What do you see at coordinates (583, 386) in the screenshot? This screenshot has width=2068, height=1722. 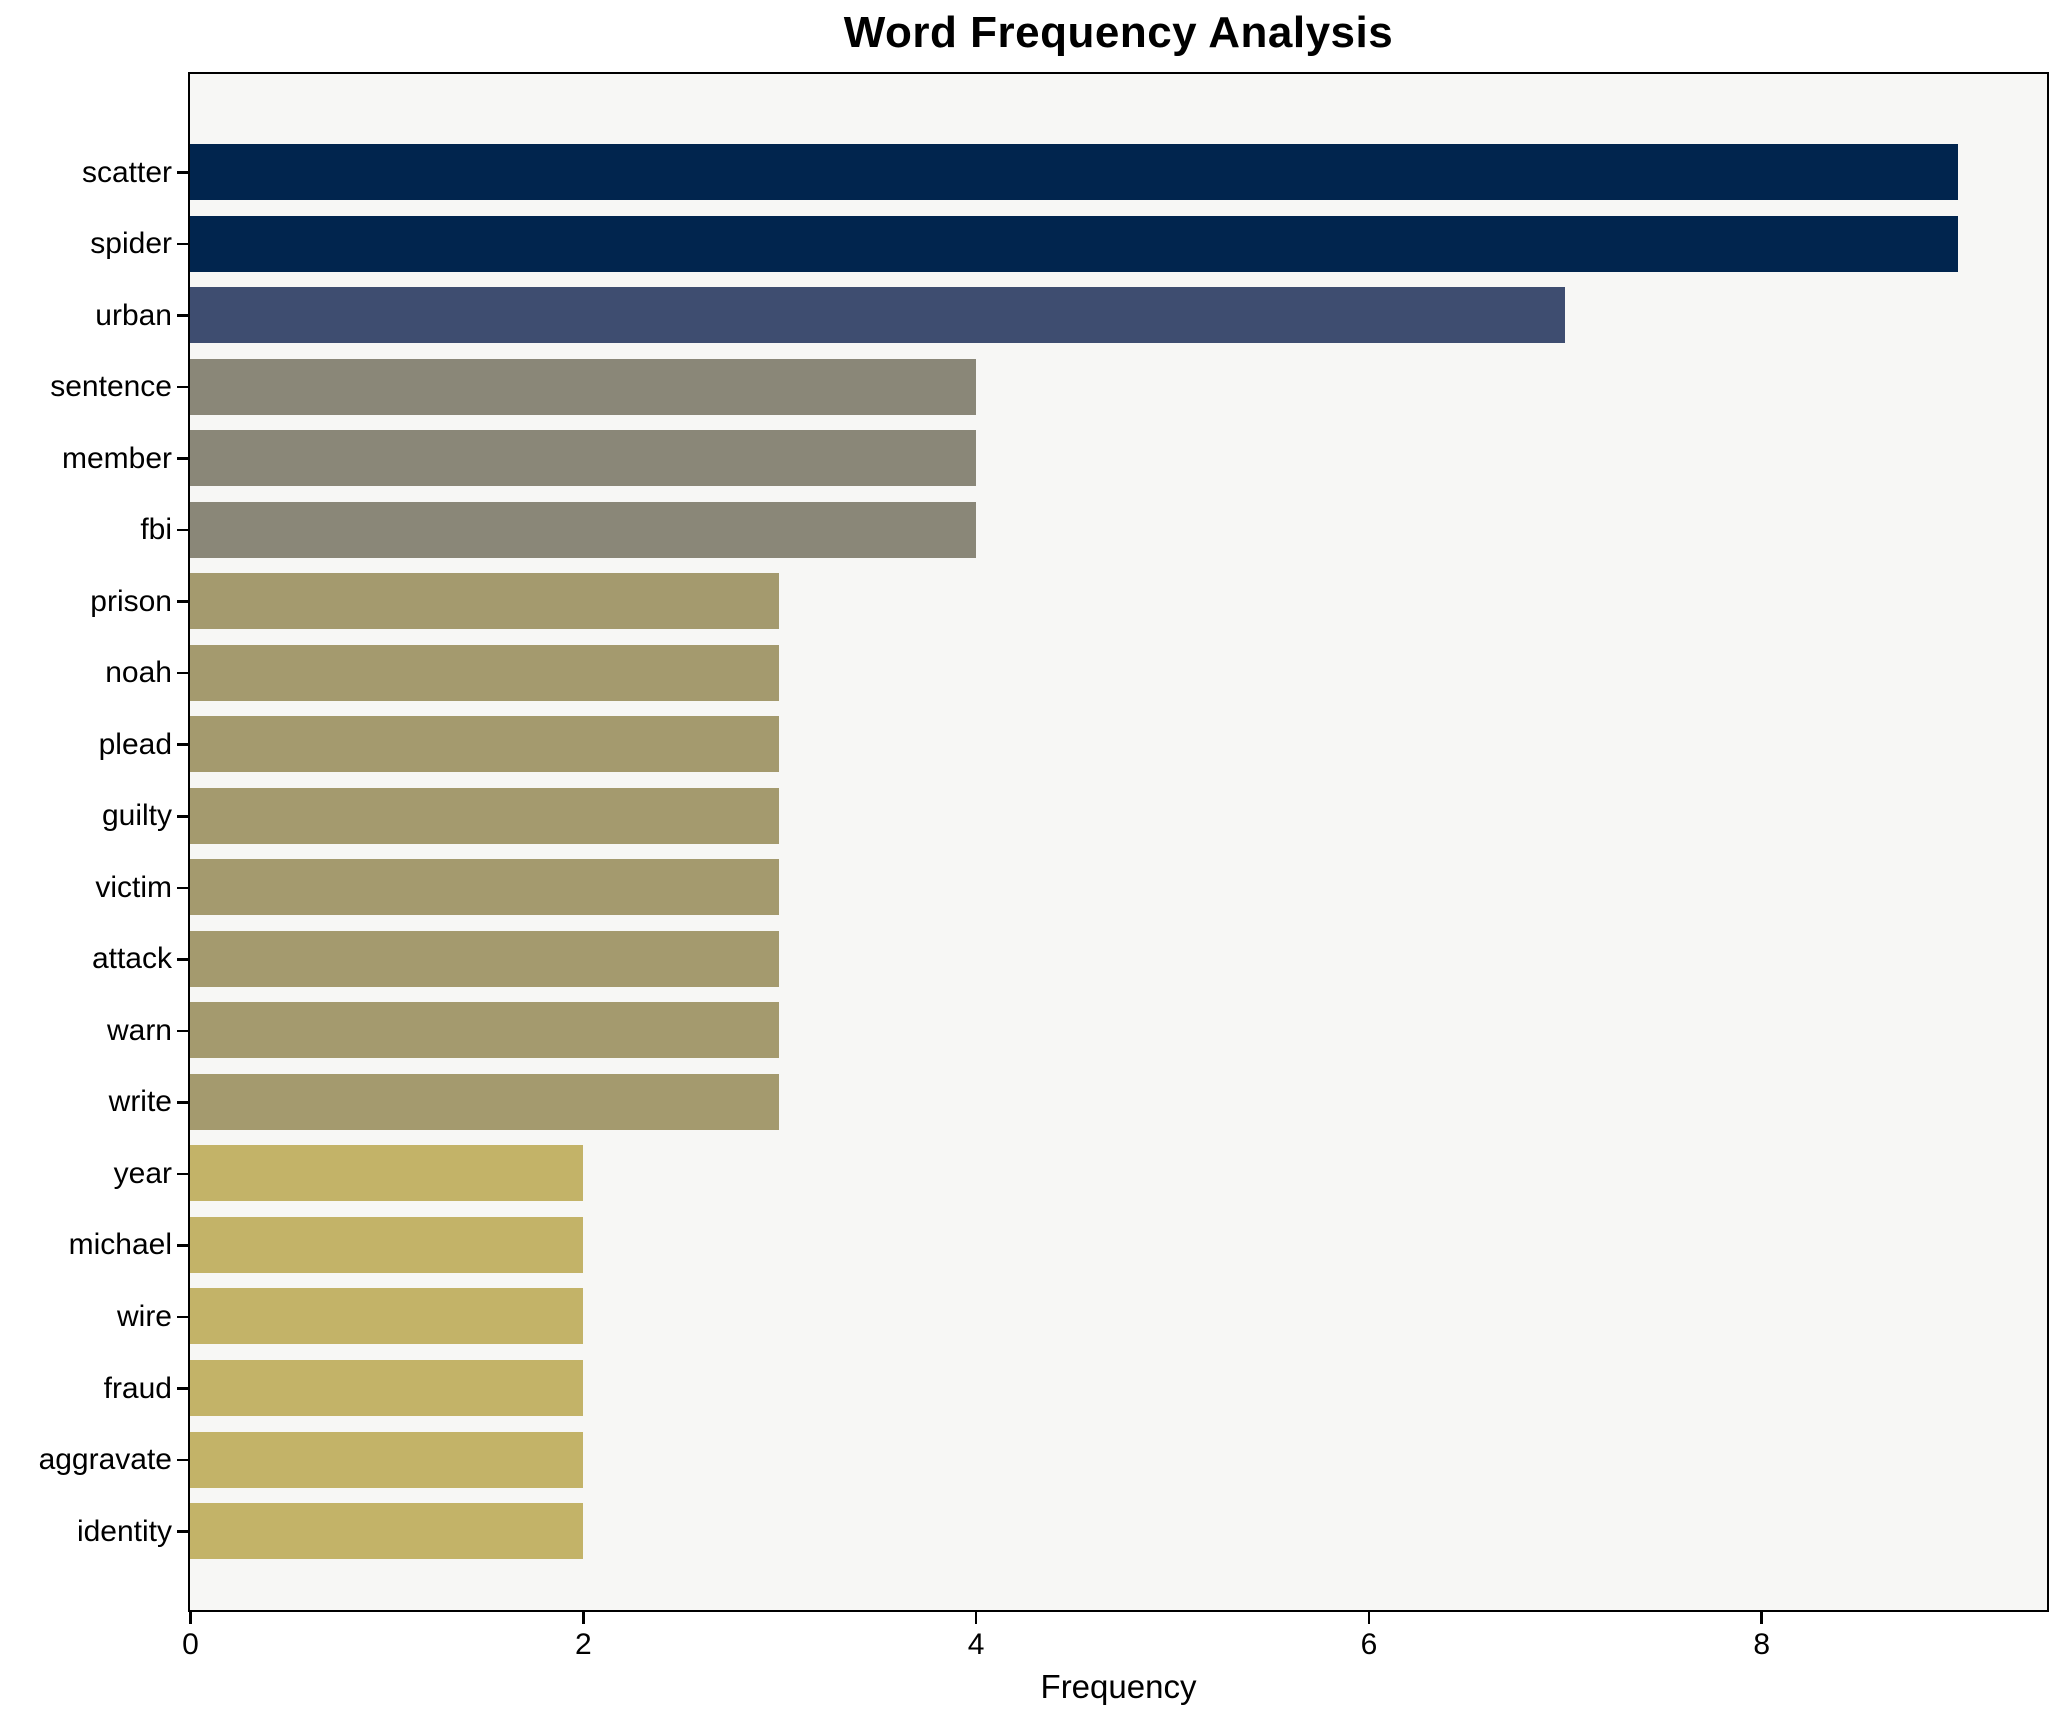 I see `bar-sentence` at bounding box center [583, 386].